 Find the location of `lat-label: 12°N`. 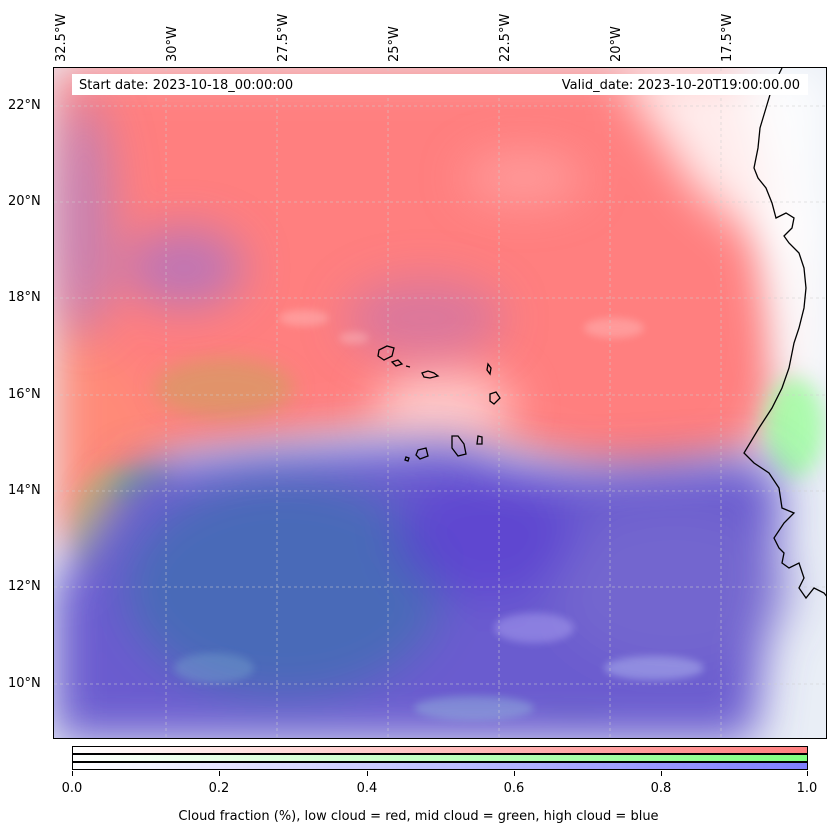

lat-label: 12°N is located at coordinates (24, 586).